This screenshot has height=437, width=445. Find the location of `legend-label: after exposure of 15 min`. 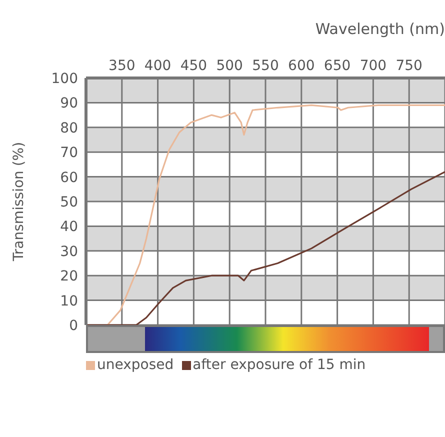

legend-label: after exposure of 15 min is located at coordinates (279, 365).